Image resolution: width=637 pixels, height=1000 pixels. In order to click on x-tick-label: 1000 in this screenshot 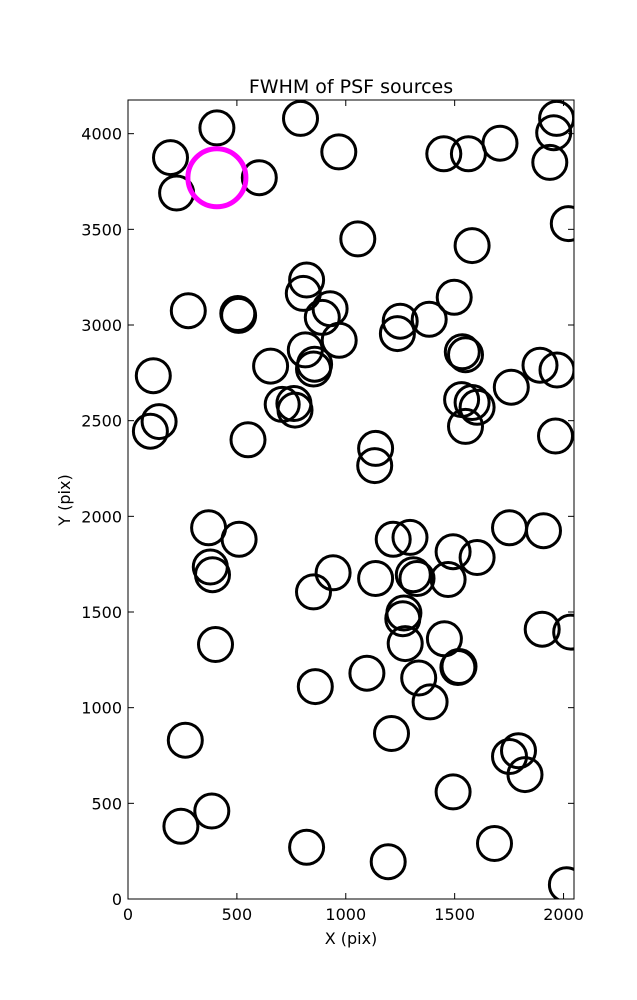, I will do `click(345, 914)`.